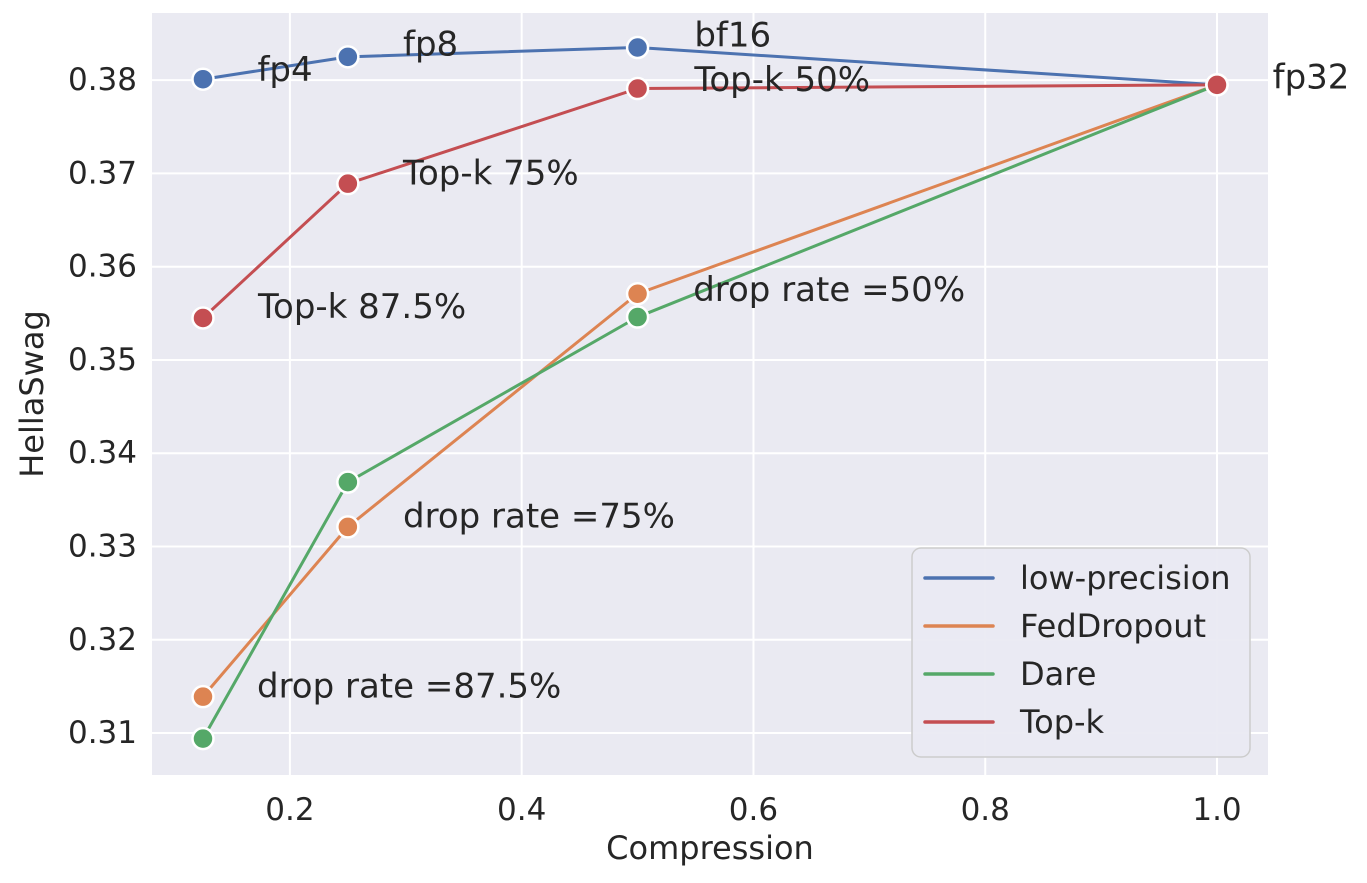 The image size is (1367, 883). Describe the element at coordinates (521, 810) in the screenshot. I see `x-tick-label: 0.4` at that location.